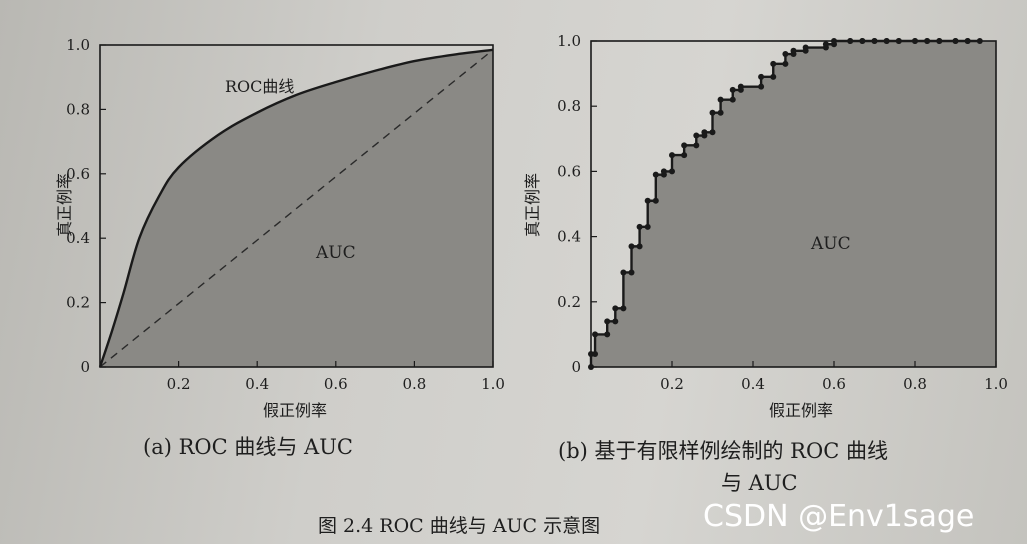 This screenshot has height=544, width=1027. I want to click on a-ytick-label: 0.6, so click(78, 174).